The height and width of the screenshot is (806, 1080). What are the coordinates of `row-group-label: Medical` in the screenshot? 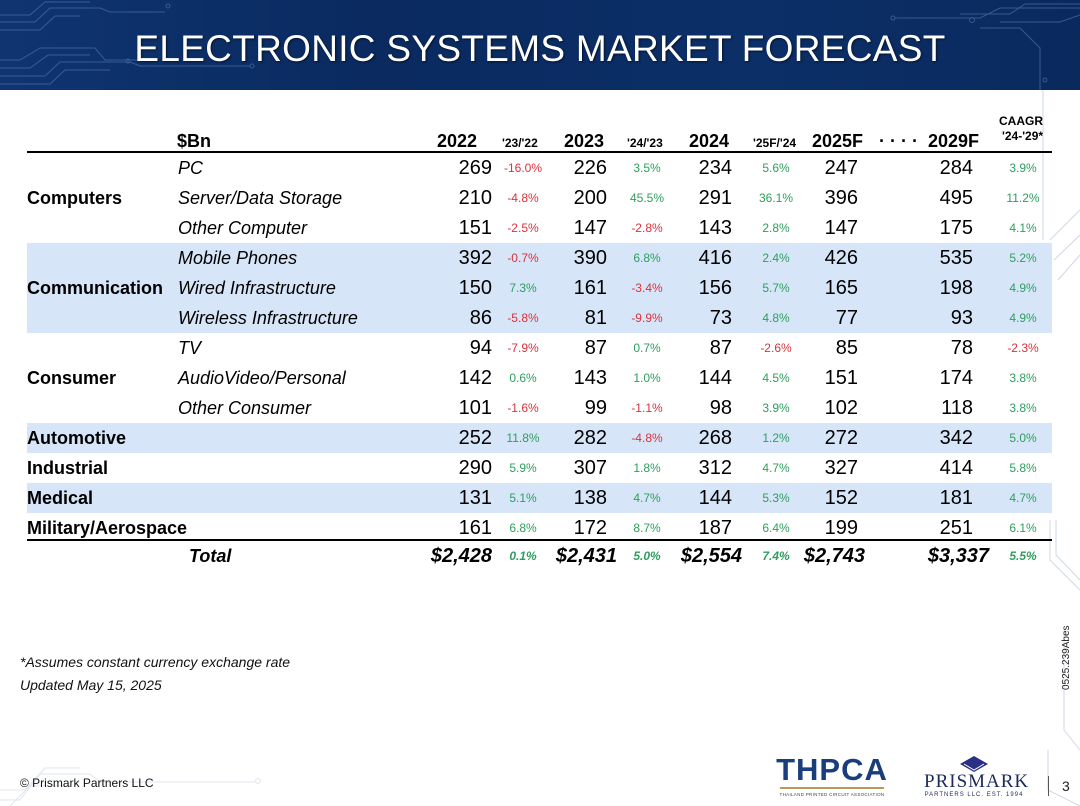 It's located at (60, 498).